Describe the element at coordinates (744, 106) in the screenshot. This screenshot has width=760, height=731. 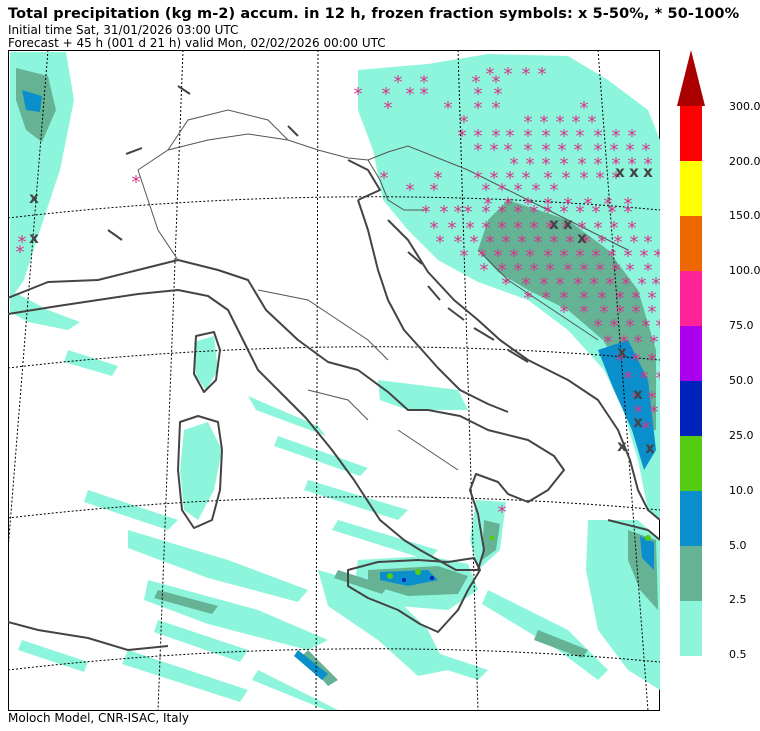
I see `colorbar-label: 300.0` at that location.